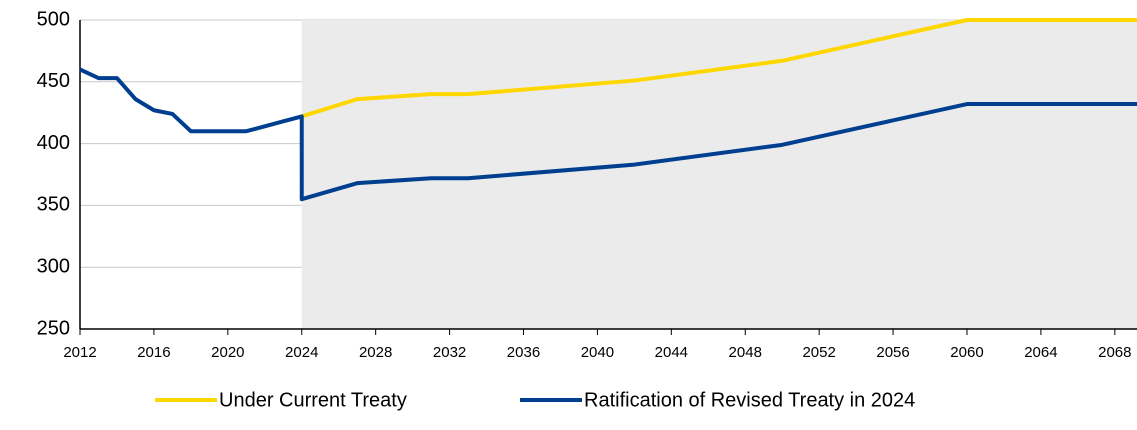 The height and width of the screenshot is (430, 1137). What do you see at coordinates (301, 352) in the screenshot?
I see `x-tick-label: 2024` at bounding box center [301, 352].